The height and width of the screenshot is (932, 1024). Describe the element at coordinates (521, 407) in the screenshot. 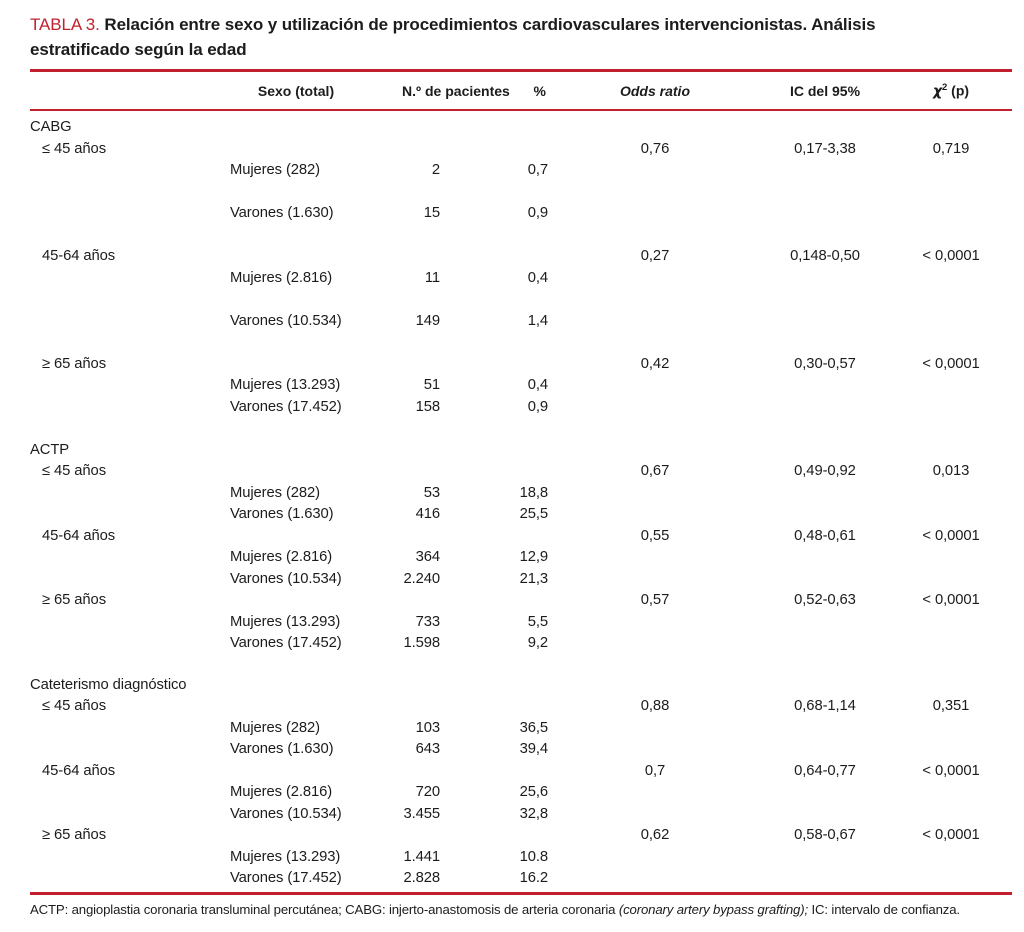

I see `table-row: Varones (17.452) 158 0,9` at that location.